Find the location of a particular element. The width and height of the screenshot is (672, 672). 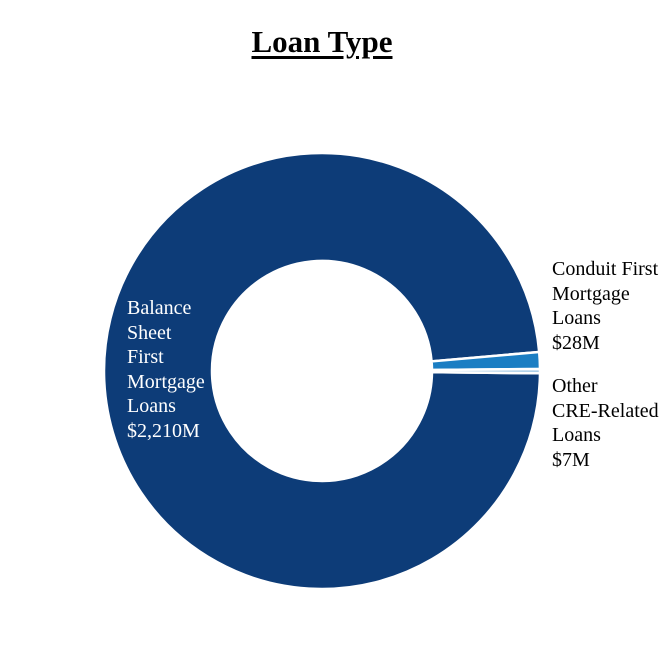

chart-title: Loan Type is located at coordinates (322, 41).